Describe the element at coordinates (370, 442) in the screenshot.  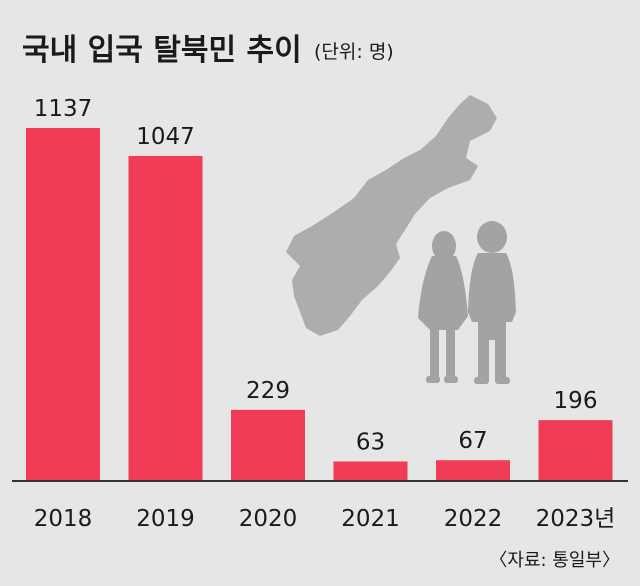
I see `value-label-3: 63` at that location.